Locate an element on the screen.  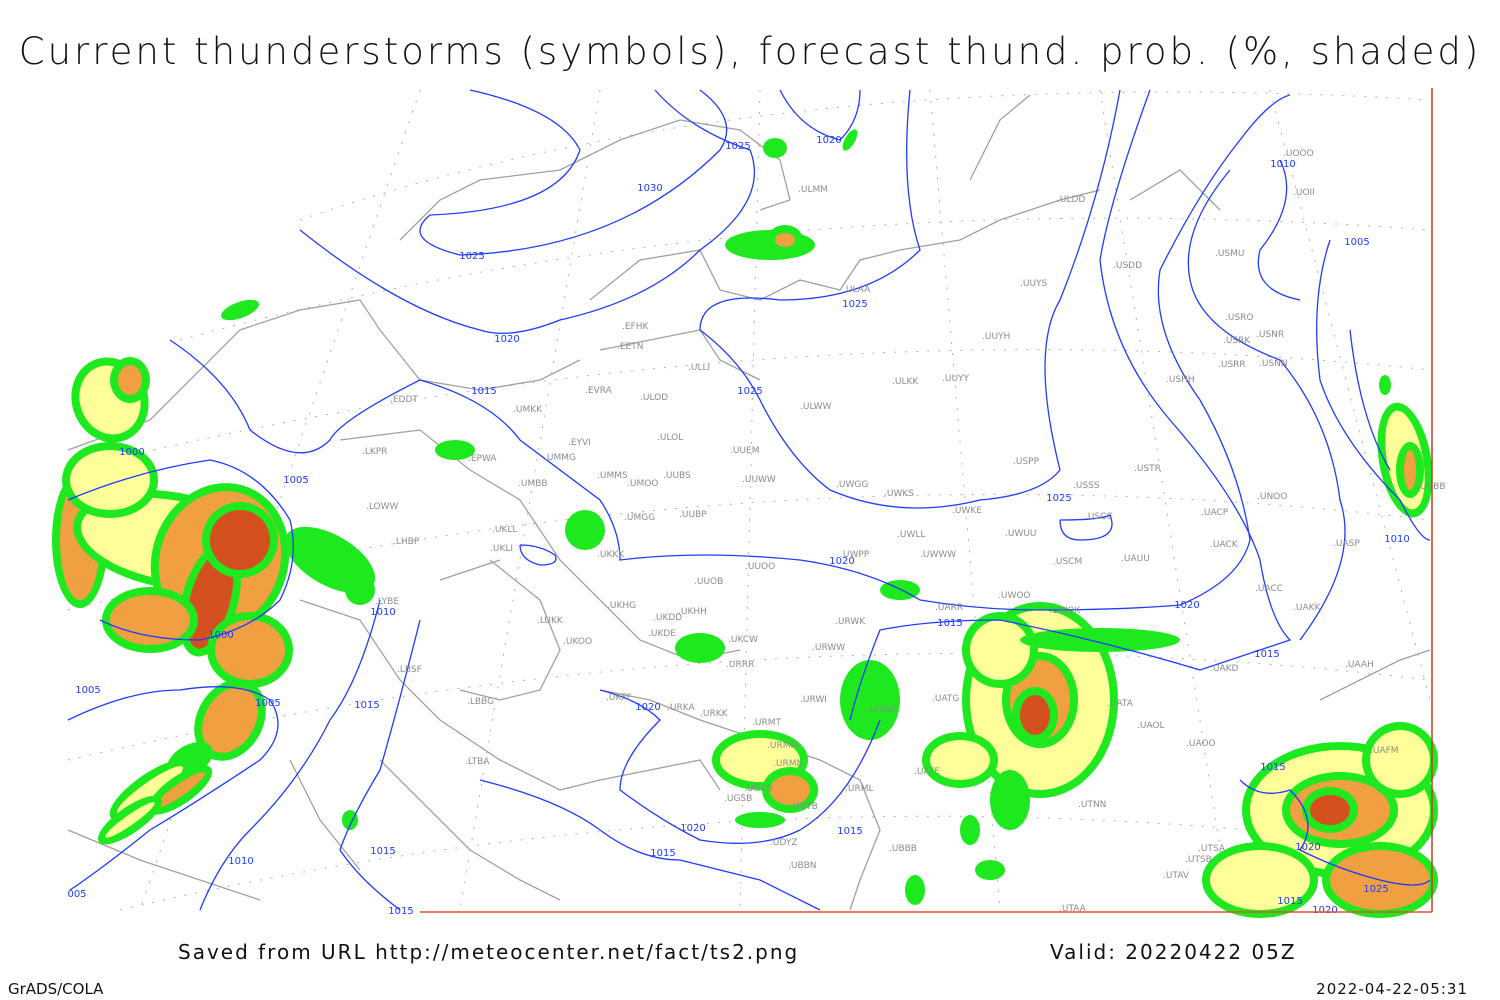
station-label: .UKHH is located at coordinates (692, 612).